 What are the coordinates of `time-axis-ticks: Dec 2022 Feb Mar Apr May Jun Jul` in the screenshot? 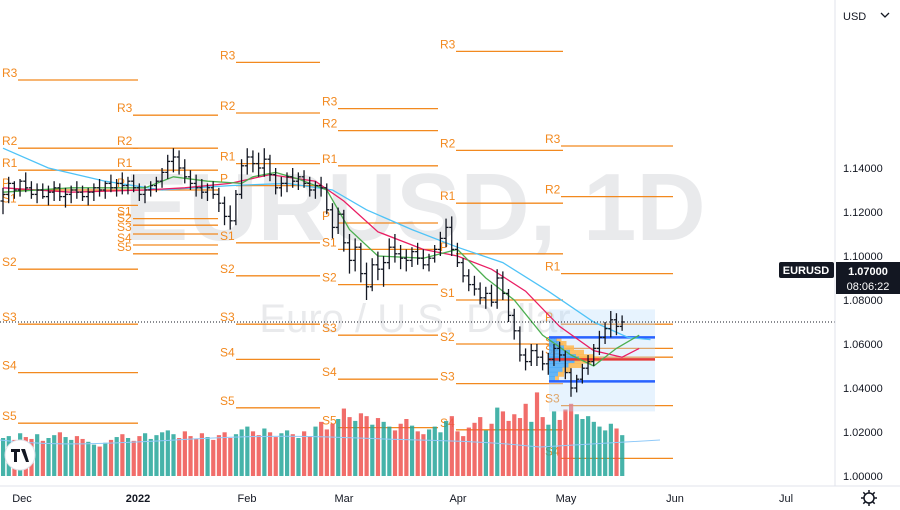 It's located at (402, 499).